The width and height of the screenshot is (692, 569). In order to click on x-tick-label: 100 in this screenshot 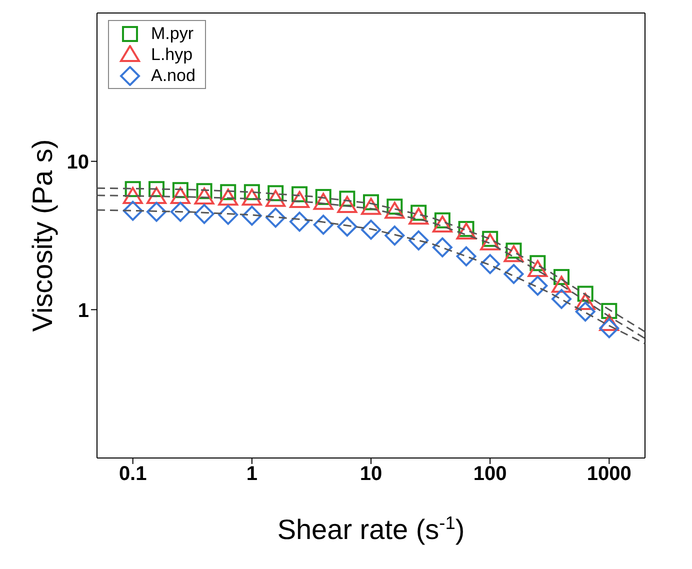, I will do `click(490, 474)`.